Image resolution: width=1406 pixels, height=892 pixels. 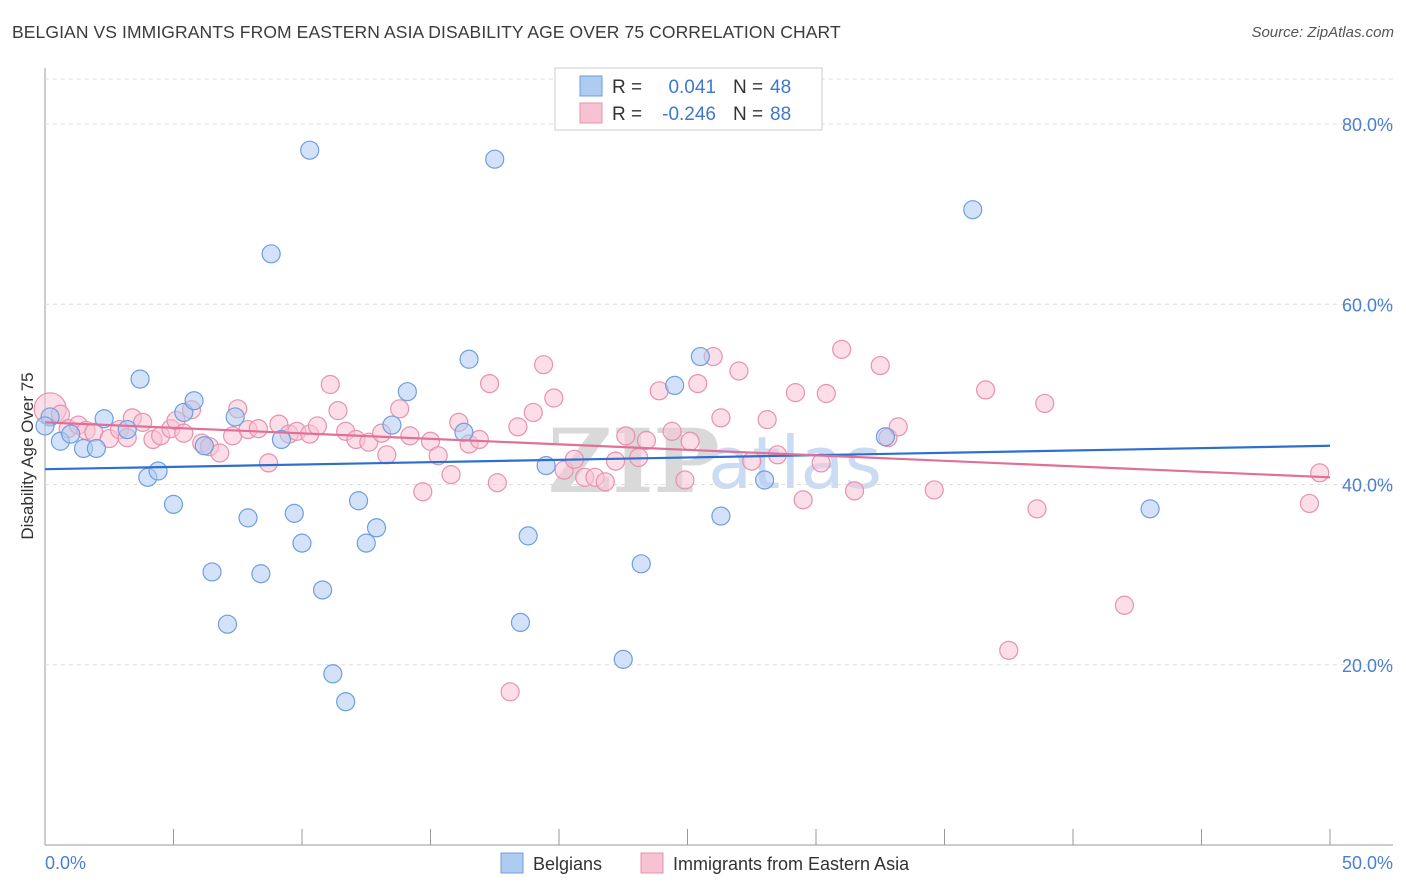 What do you see at coordinates (687, 457) in the screenshot?
I see `belgians-trend-line` at bounding box center [687, 457].